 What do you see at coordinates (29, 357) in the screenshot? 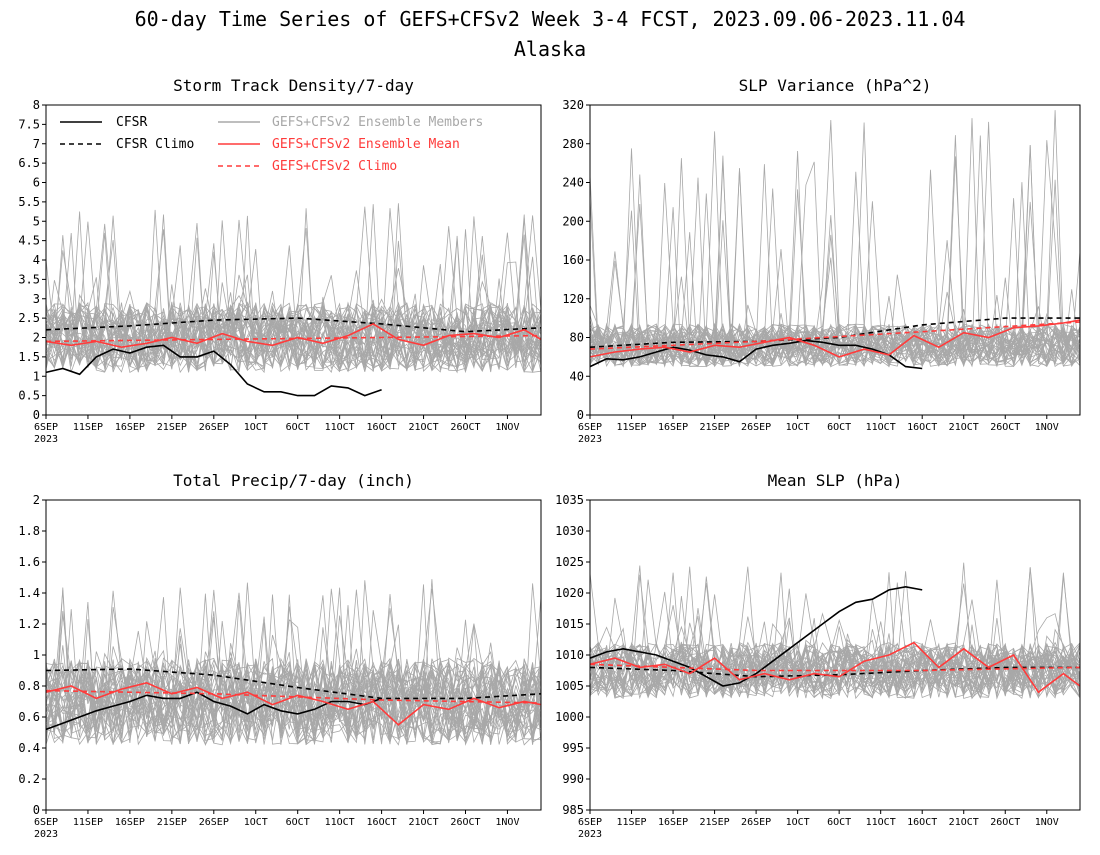
I see `y-tick-label: 1.5` at bounding box center [29, 357].